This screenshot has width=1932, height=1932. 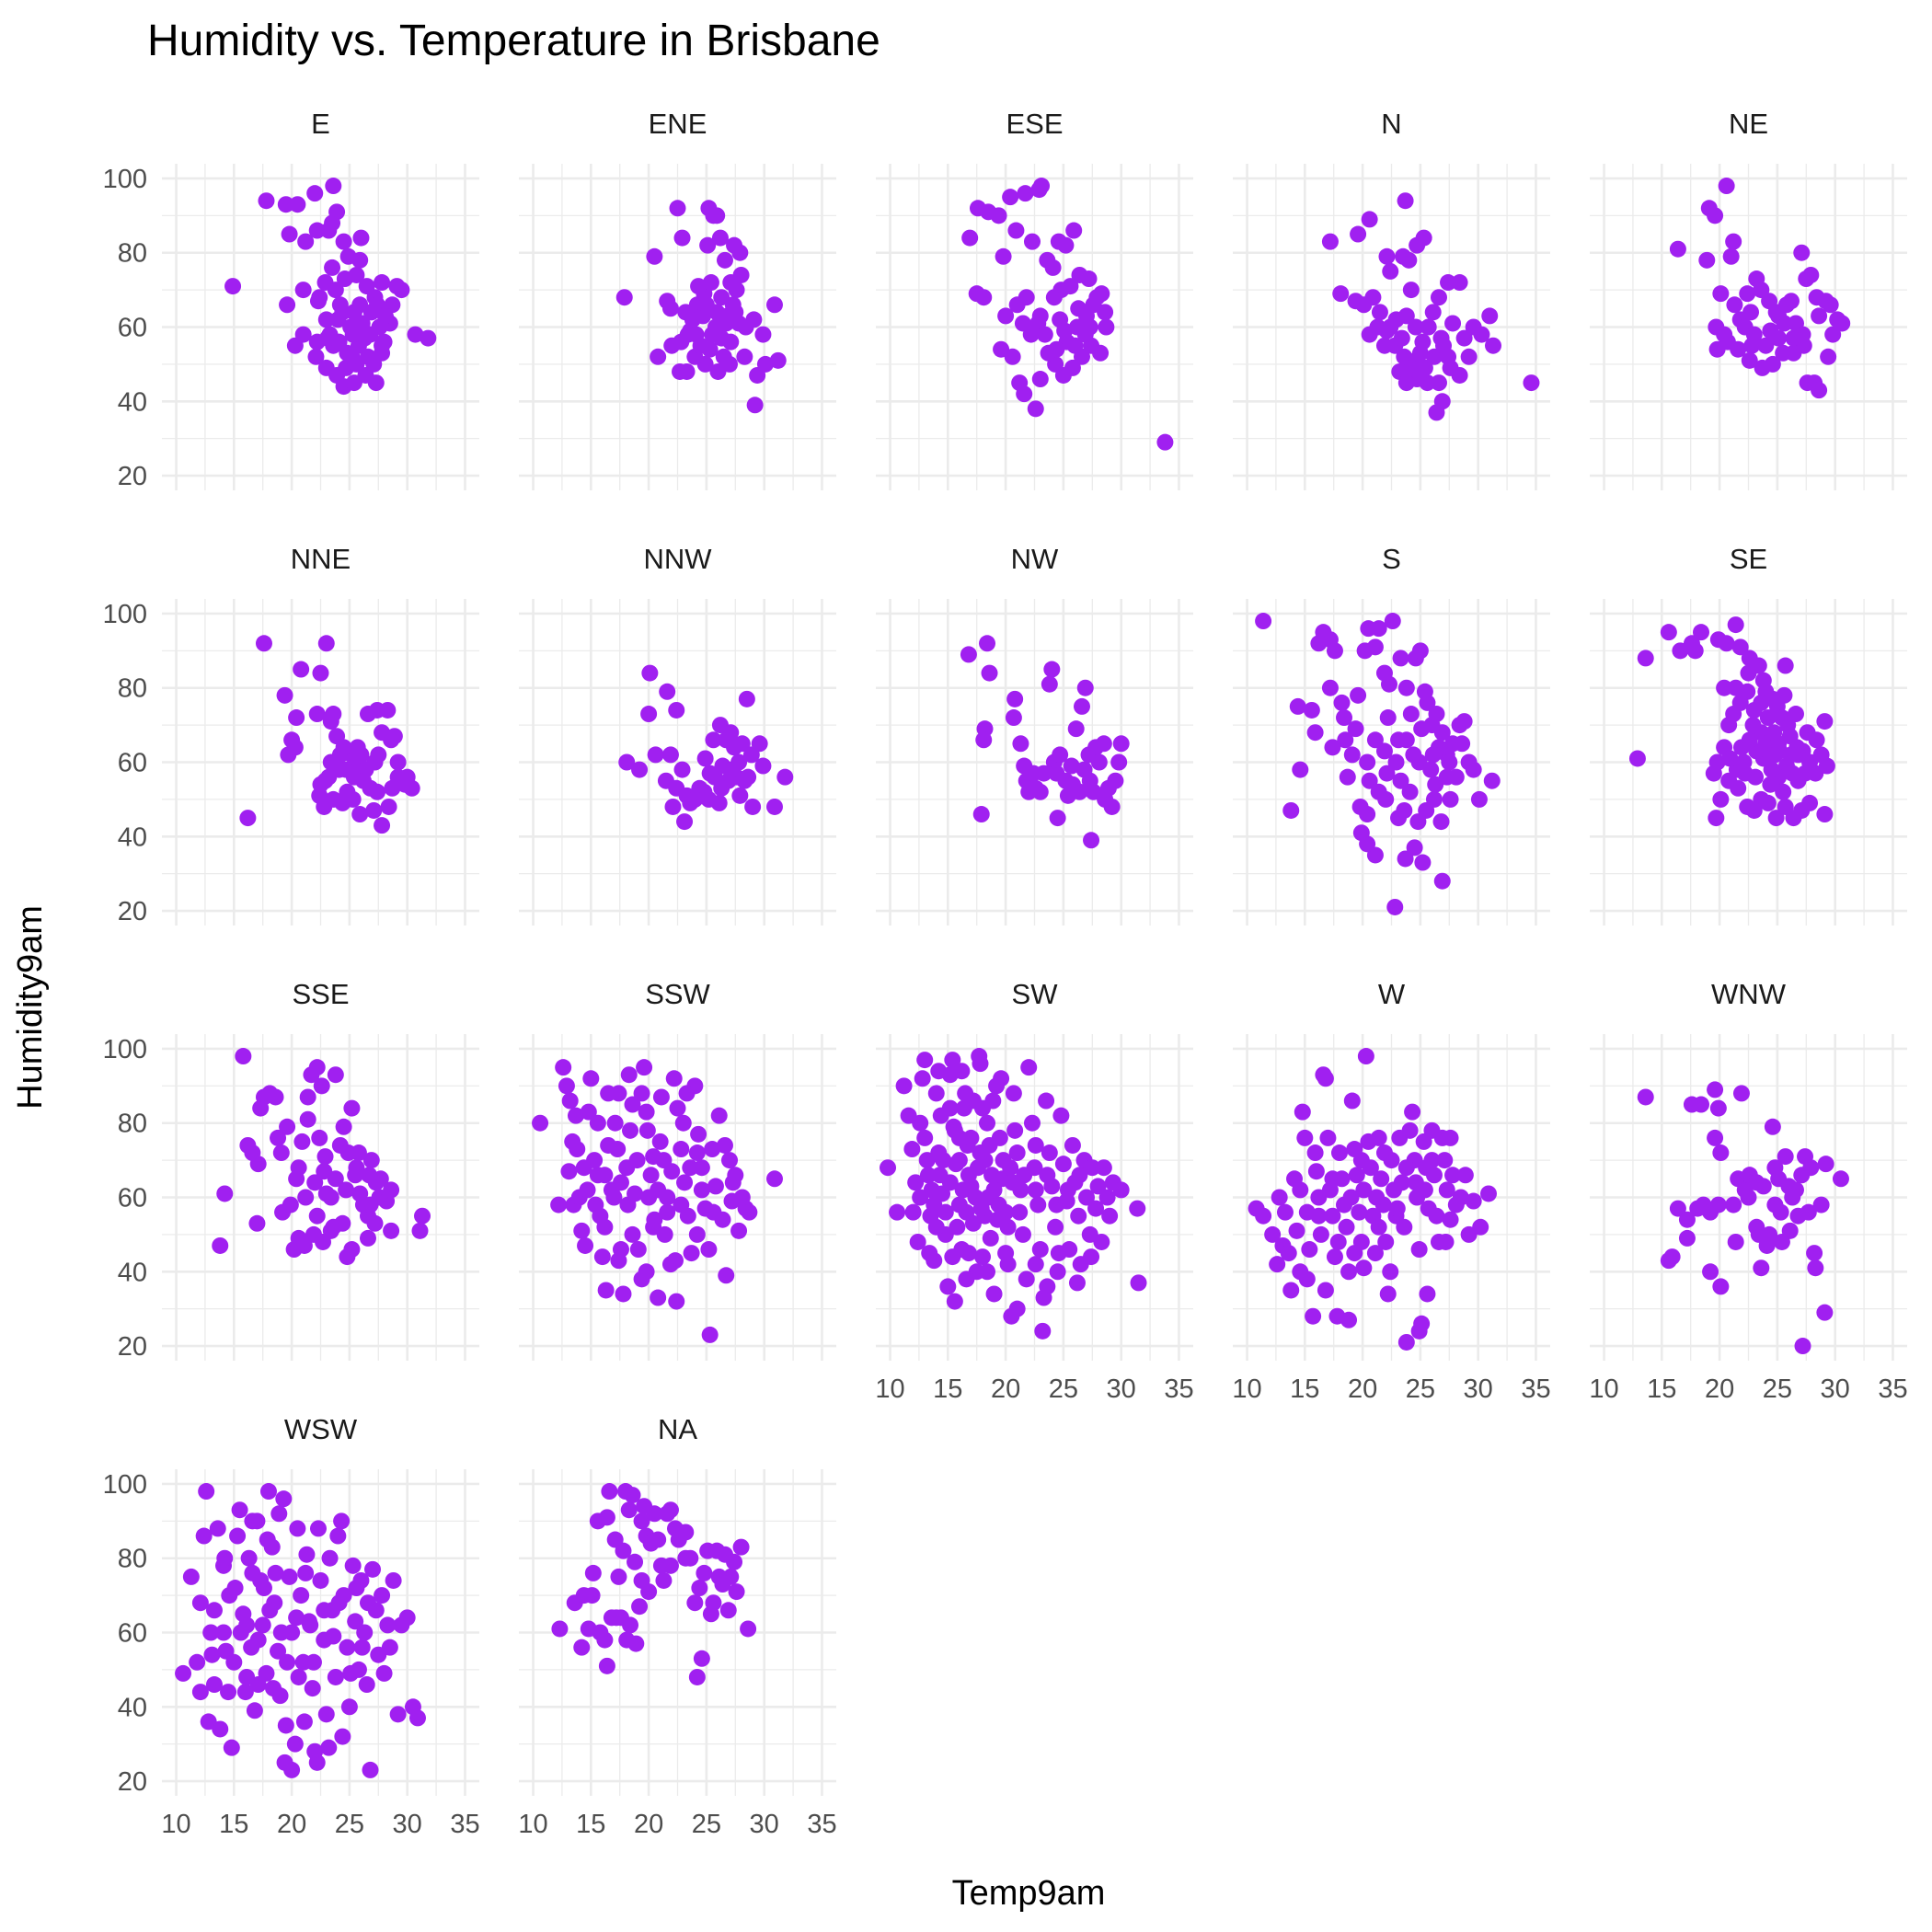 What do you see at coordinates (321, 559) in the screenshot?
I see `facet-strip-label: NNE` at bounding box center [321, 559].